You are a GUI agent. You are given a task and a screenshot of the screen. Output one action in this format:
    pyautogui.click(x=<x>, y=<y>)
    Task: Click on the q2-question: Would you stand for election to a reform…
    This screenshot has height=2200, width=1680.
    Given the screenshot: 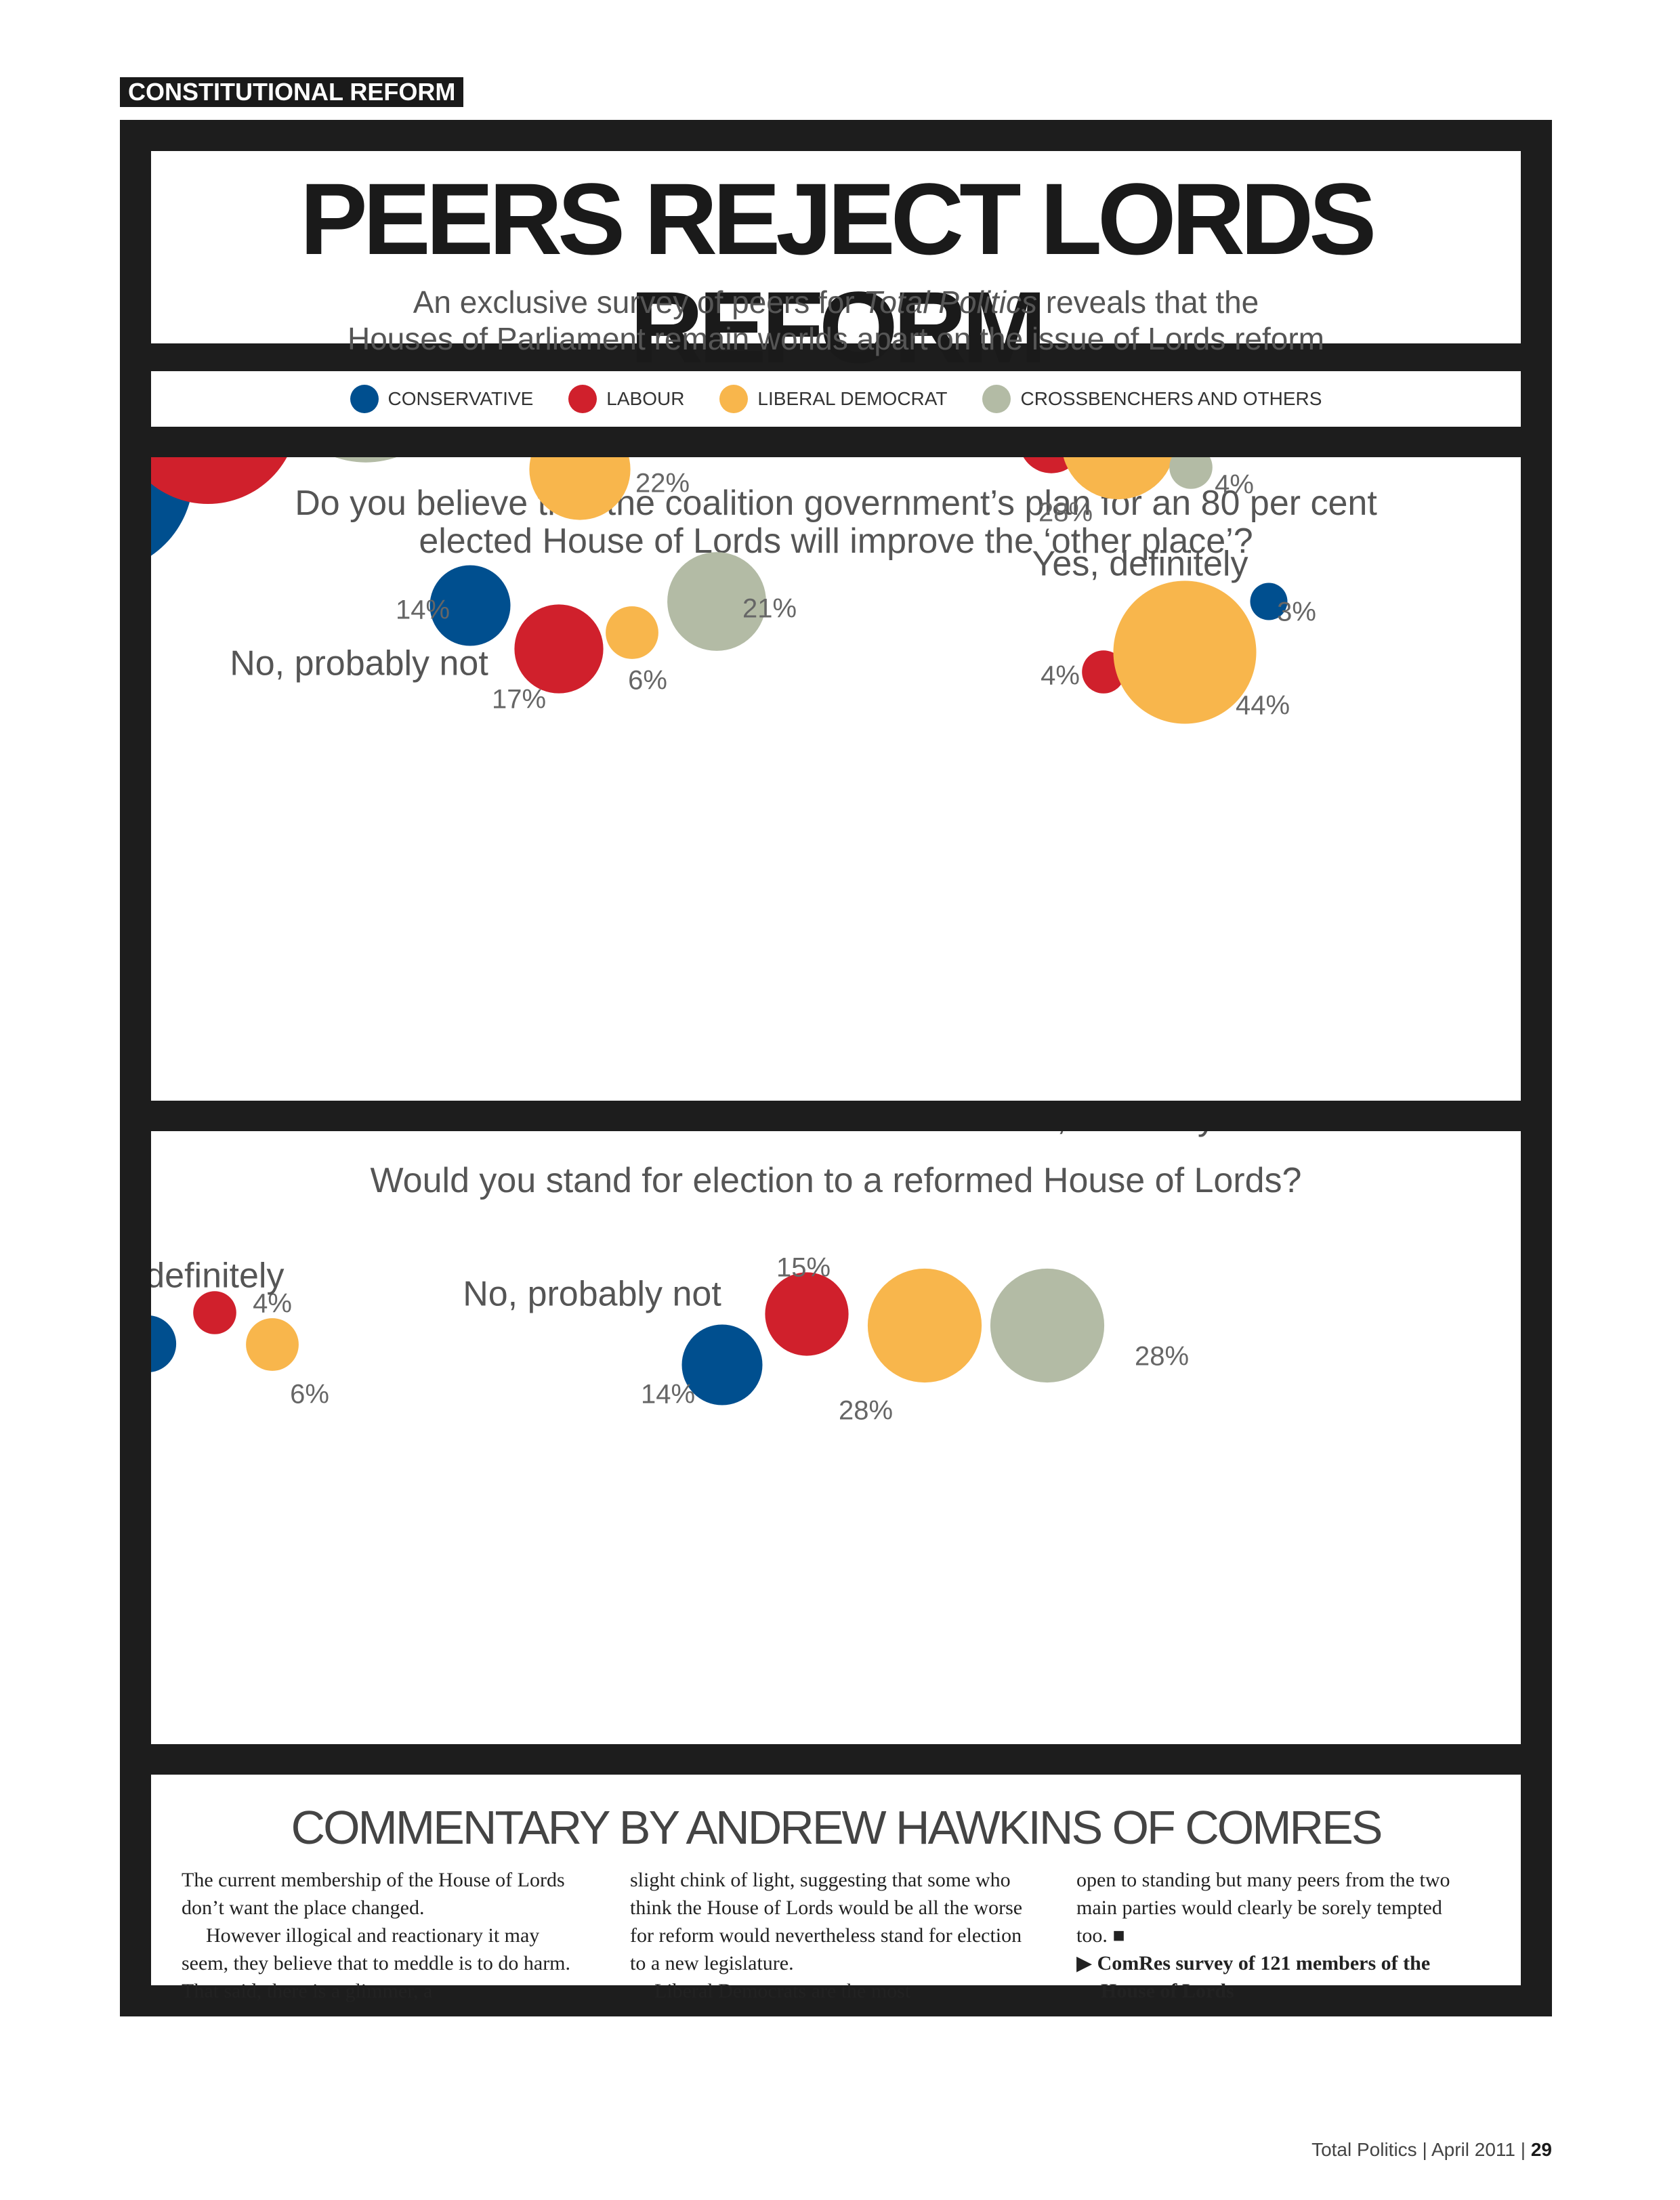 What is the action you would take?
    pyautogui.click(x=836, y=1180)
    